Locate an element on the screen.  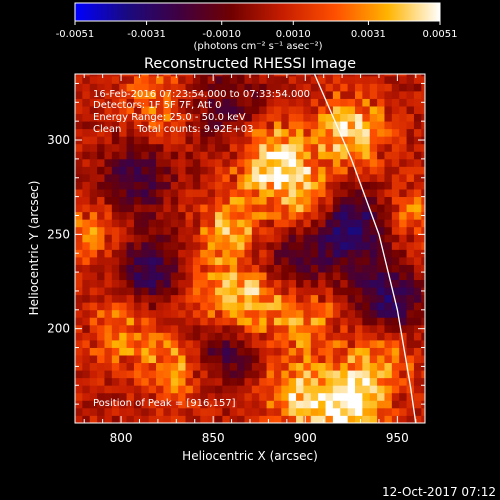
x-axis-label: Heliocentric X (arcsec) is located at coordinates (250, 456).